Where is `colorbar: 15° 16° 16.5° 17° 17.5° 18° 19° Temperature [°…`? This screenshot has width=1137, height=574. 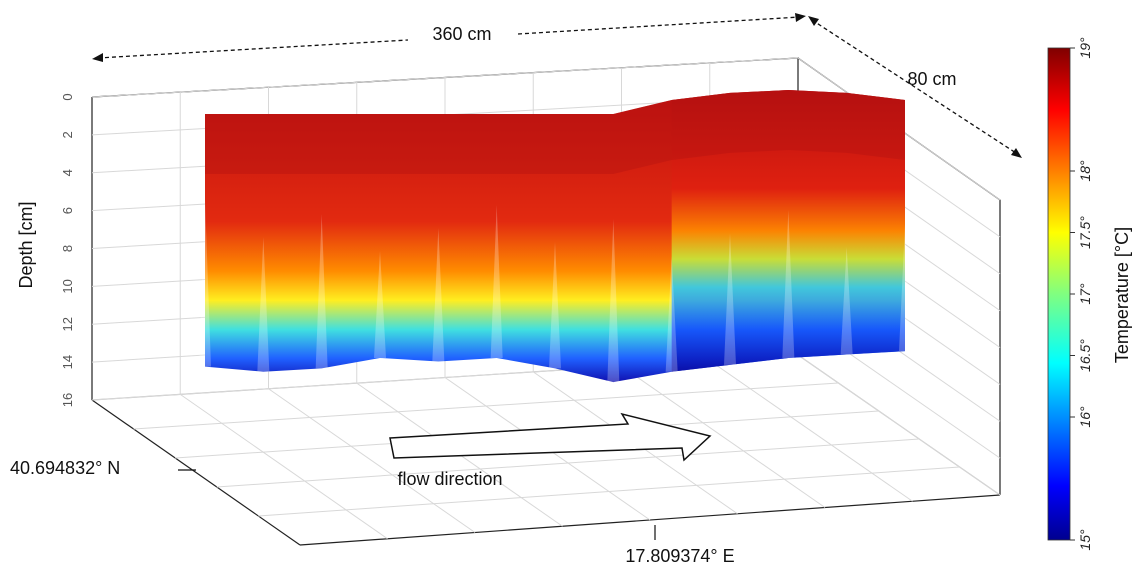 colorbar: 15° 16° 16.5° 17° 17.5° 18° 19° Temperature [°… is located at coordinates (1089, 294).